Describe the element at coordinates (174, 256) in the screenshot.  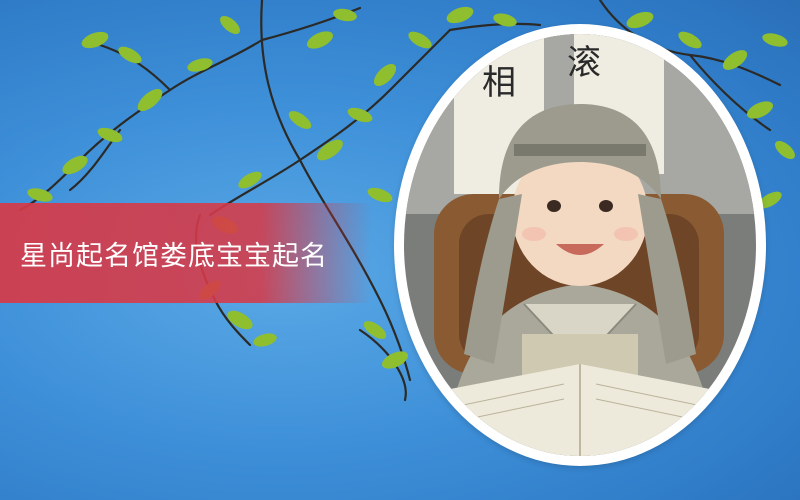
I see `banner-title: 星尚起名馆娄底宝宝起名` at that location.